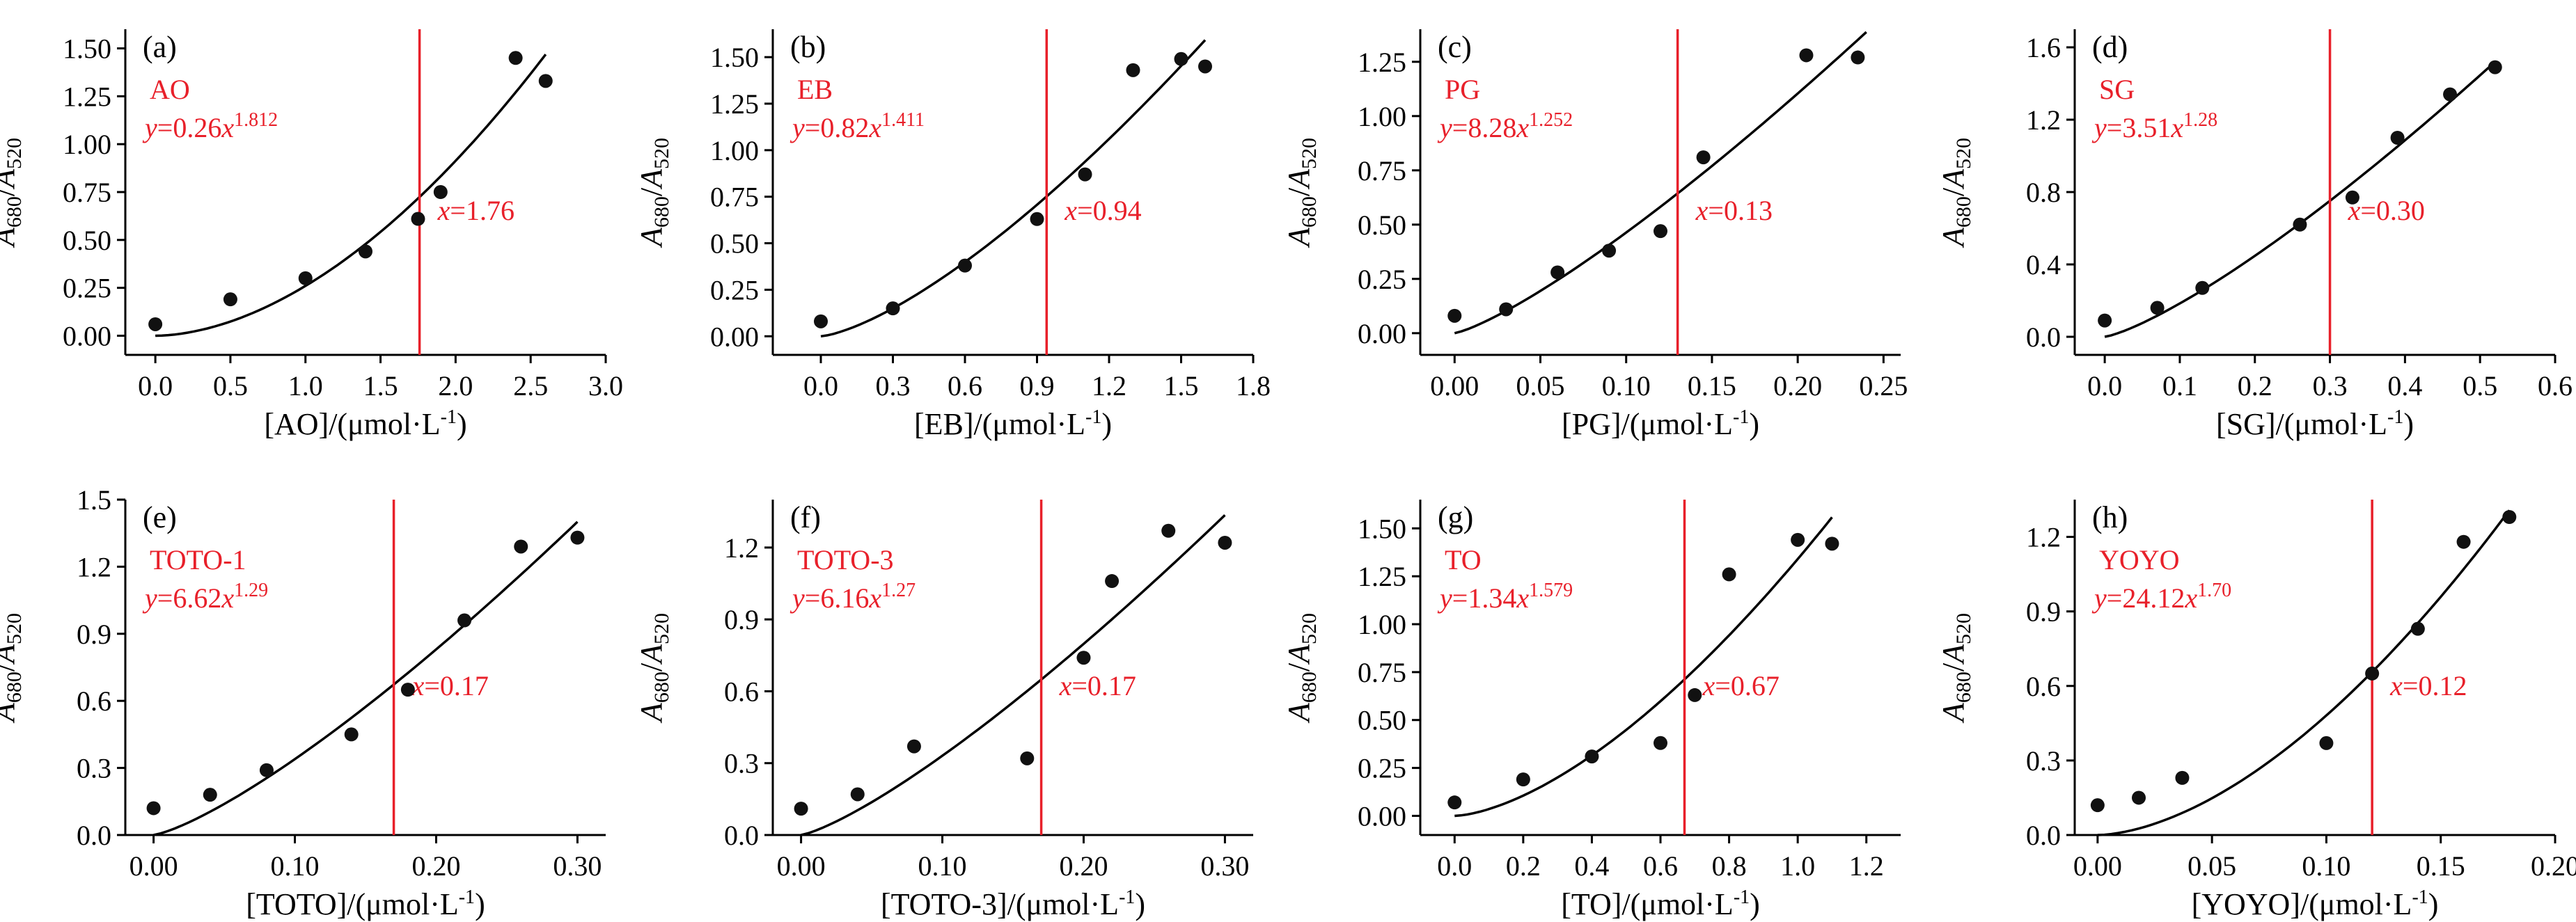  What do you see at coordinates (455, 386) in the screenshot?
I see `x-tick-label: 2.0` at bounding box center [455, 386].